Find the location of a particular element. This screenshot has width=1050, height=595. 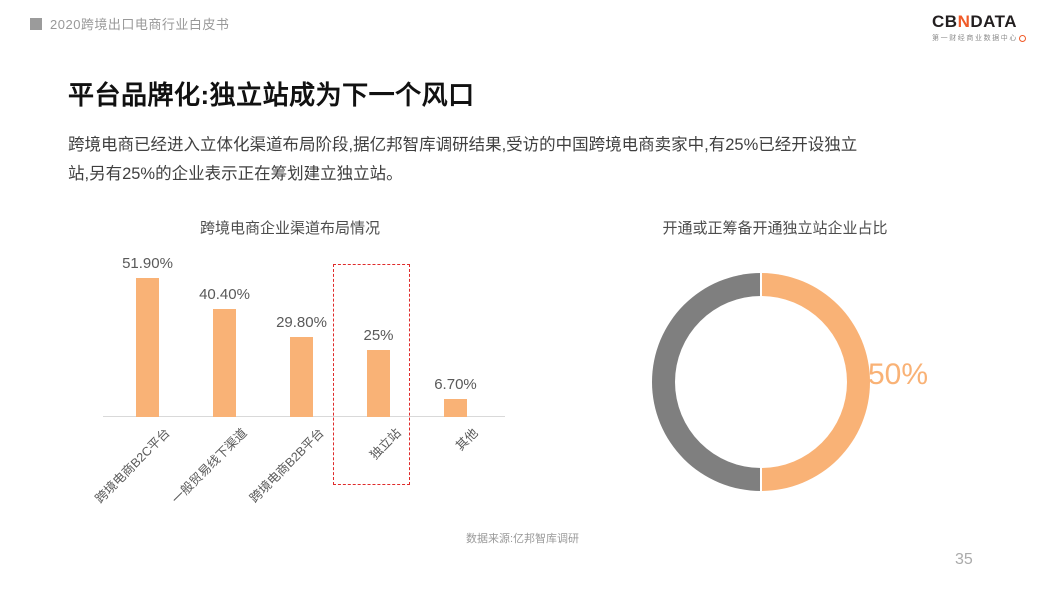

bar-跨境电商B2C平台 is located at coordinates (147, 347).